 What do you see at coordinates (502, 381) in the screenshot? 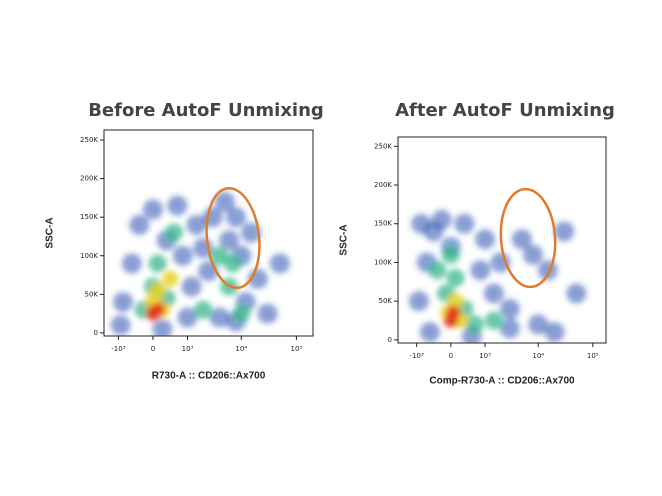
I see `x-axis-label: Comp-R730-A :: CD206::Ax700` at bounding box center [502, 381].